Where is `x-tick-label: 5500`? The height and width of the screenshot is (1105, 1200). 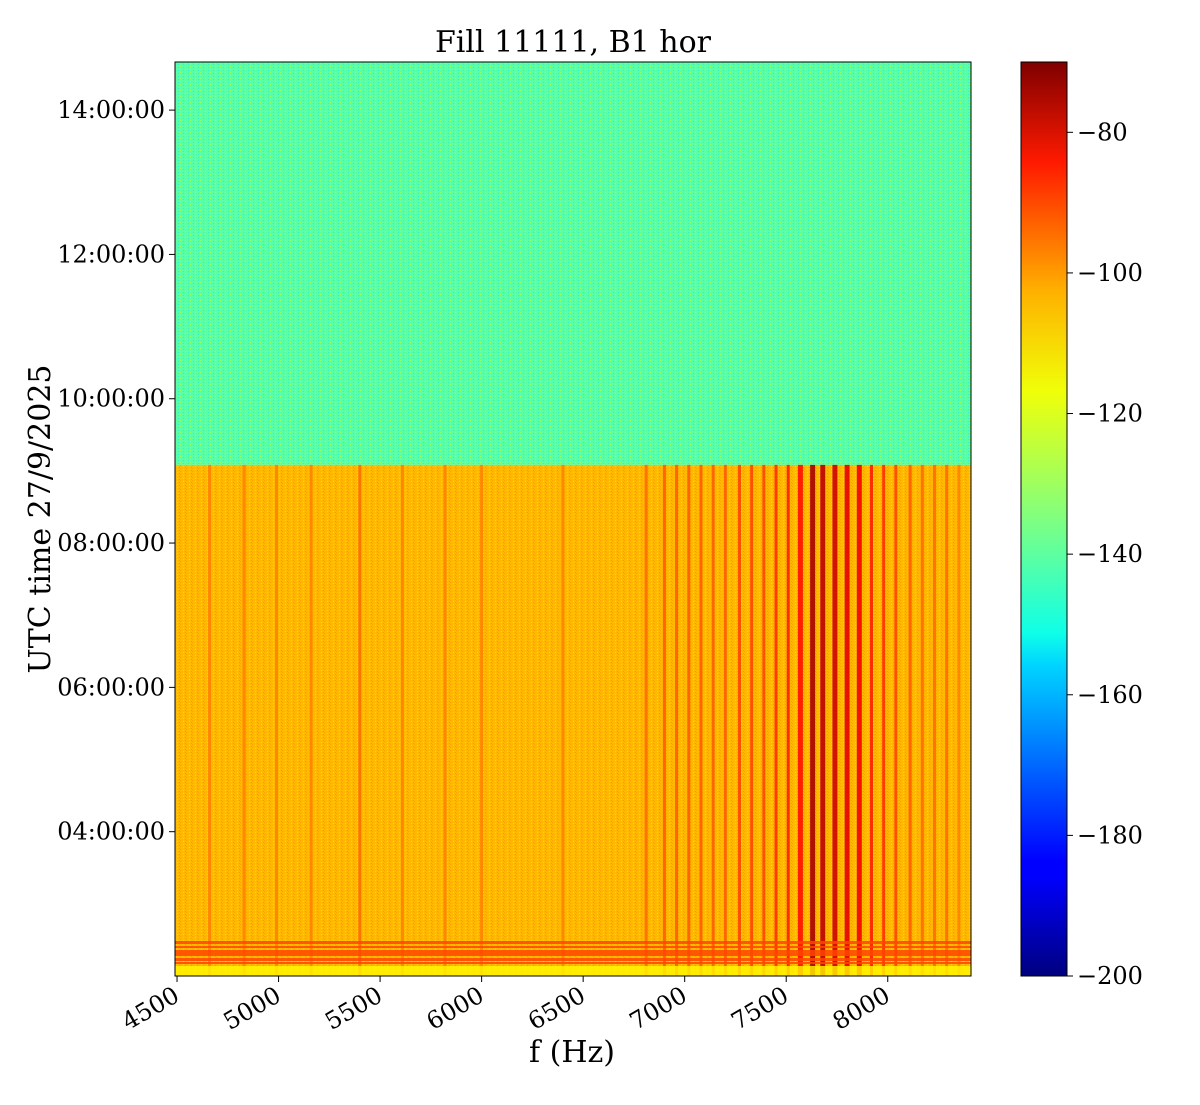
x-tick-label: 5500 is located at coordinates (353, 1008).